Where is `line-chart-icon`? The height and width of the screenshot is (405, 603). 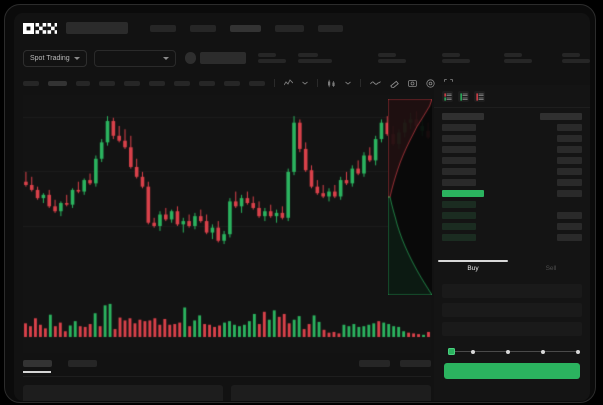 line-chart-icon is located at coordinates (375, 83).